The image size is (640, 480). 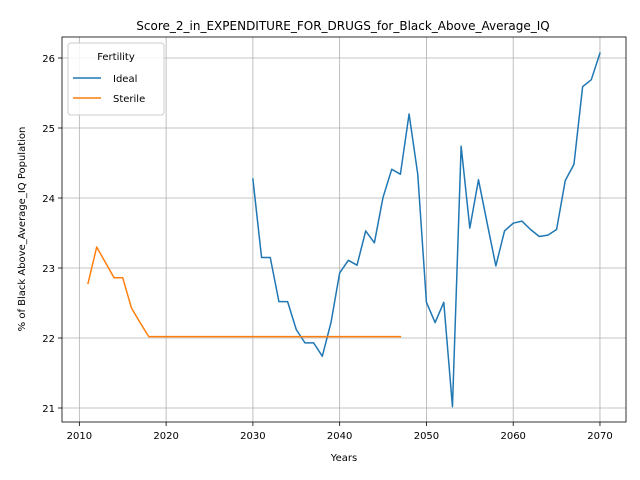 What do you see at coordinates (48, 199) in the screenshot?
I see `y-tick-label: 24` at bounding box center [48, 199].